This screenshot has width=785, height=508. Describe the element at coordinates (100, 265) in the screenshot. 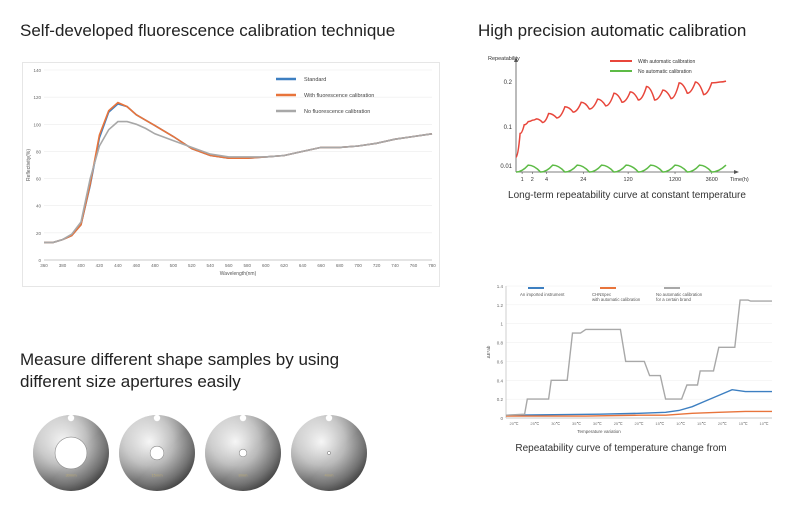

I see `x-tick-label: 420` at that location.